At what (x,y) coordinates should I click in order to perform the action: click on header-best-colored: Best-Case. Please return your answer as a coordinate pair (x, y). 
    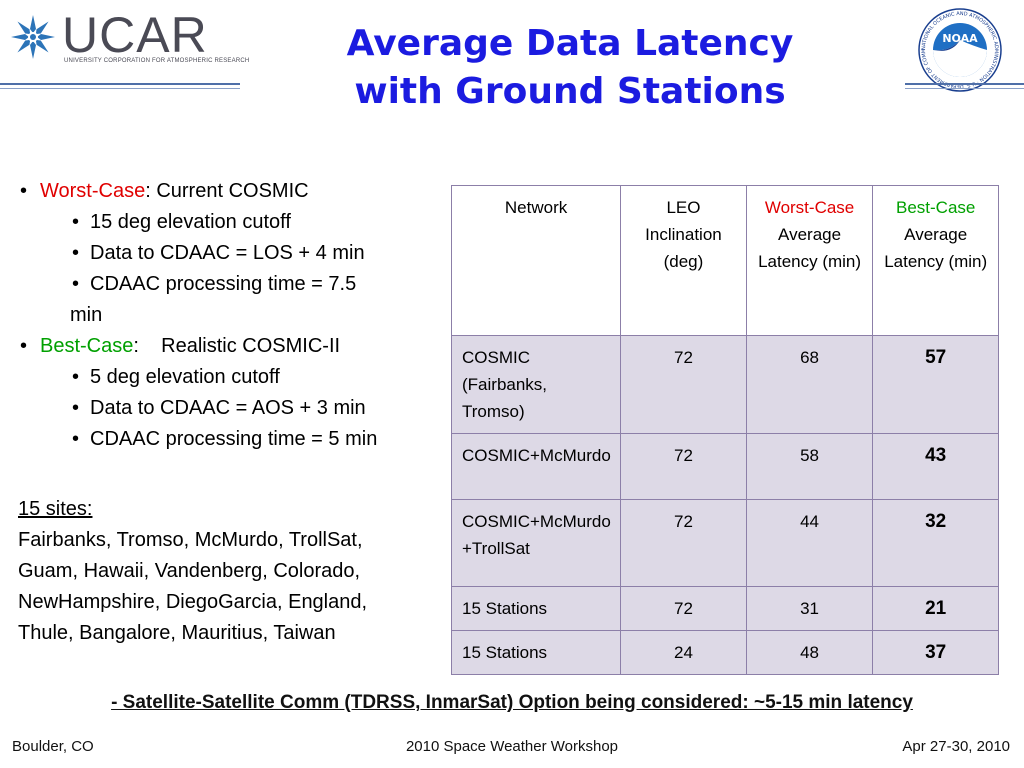
    Looking at the image, I should click on (935, 207).